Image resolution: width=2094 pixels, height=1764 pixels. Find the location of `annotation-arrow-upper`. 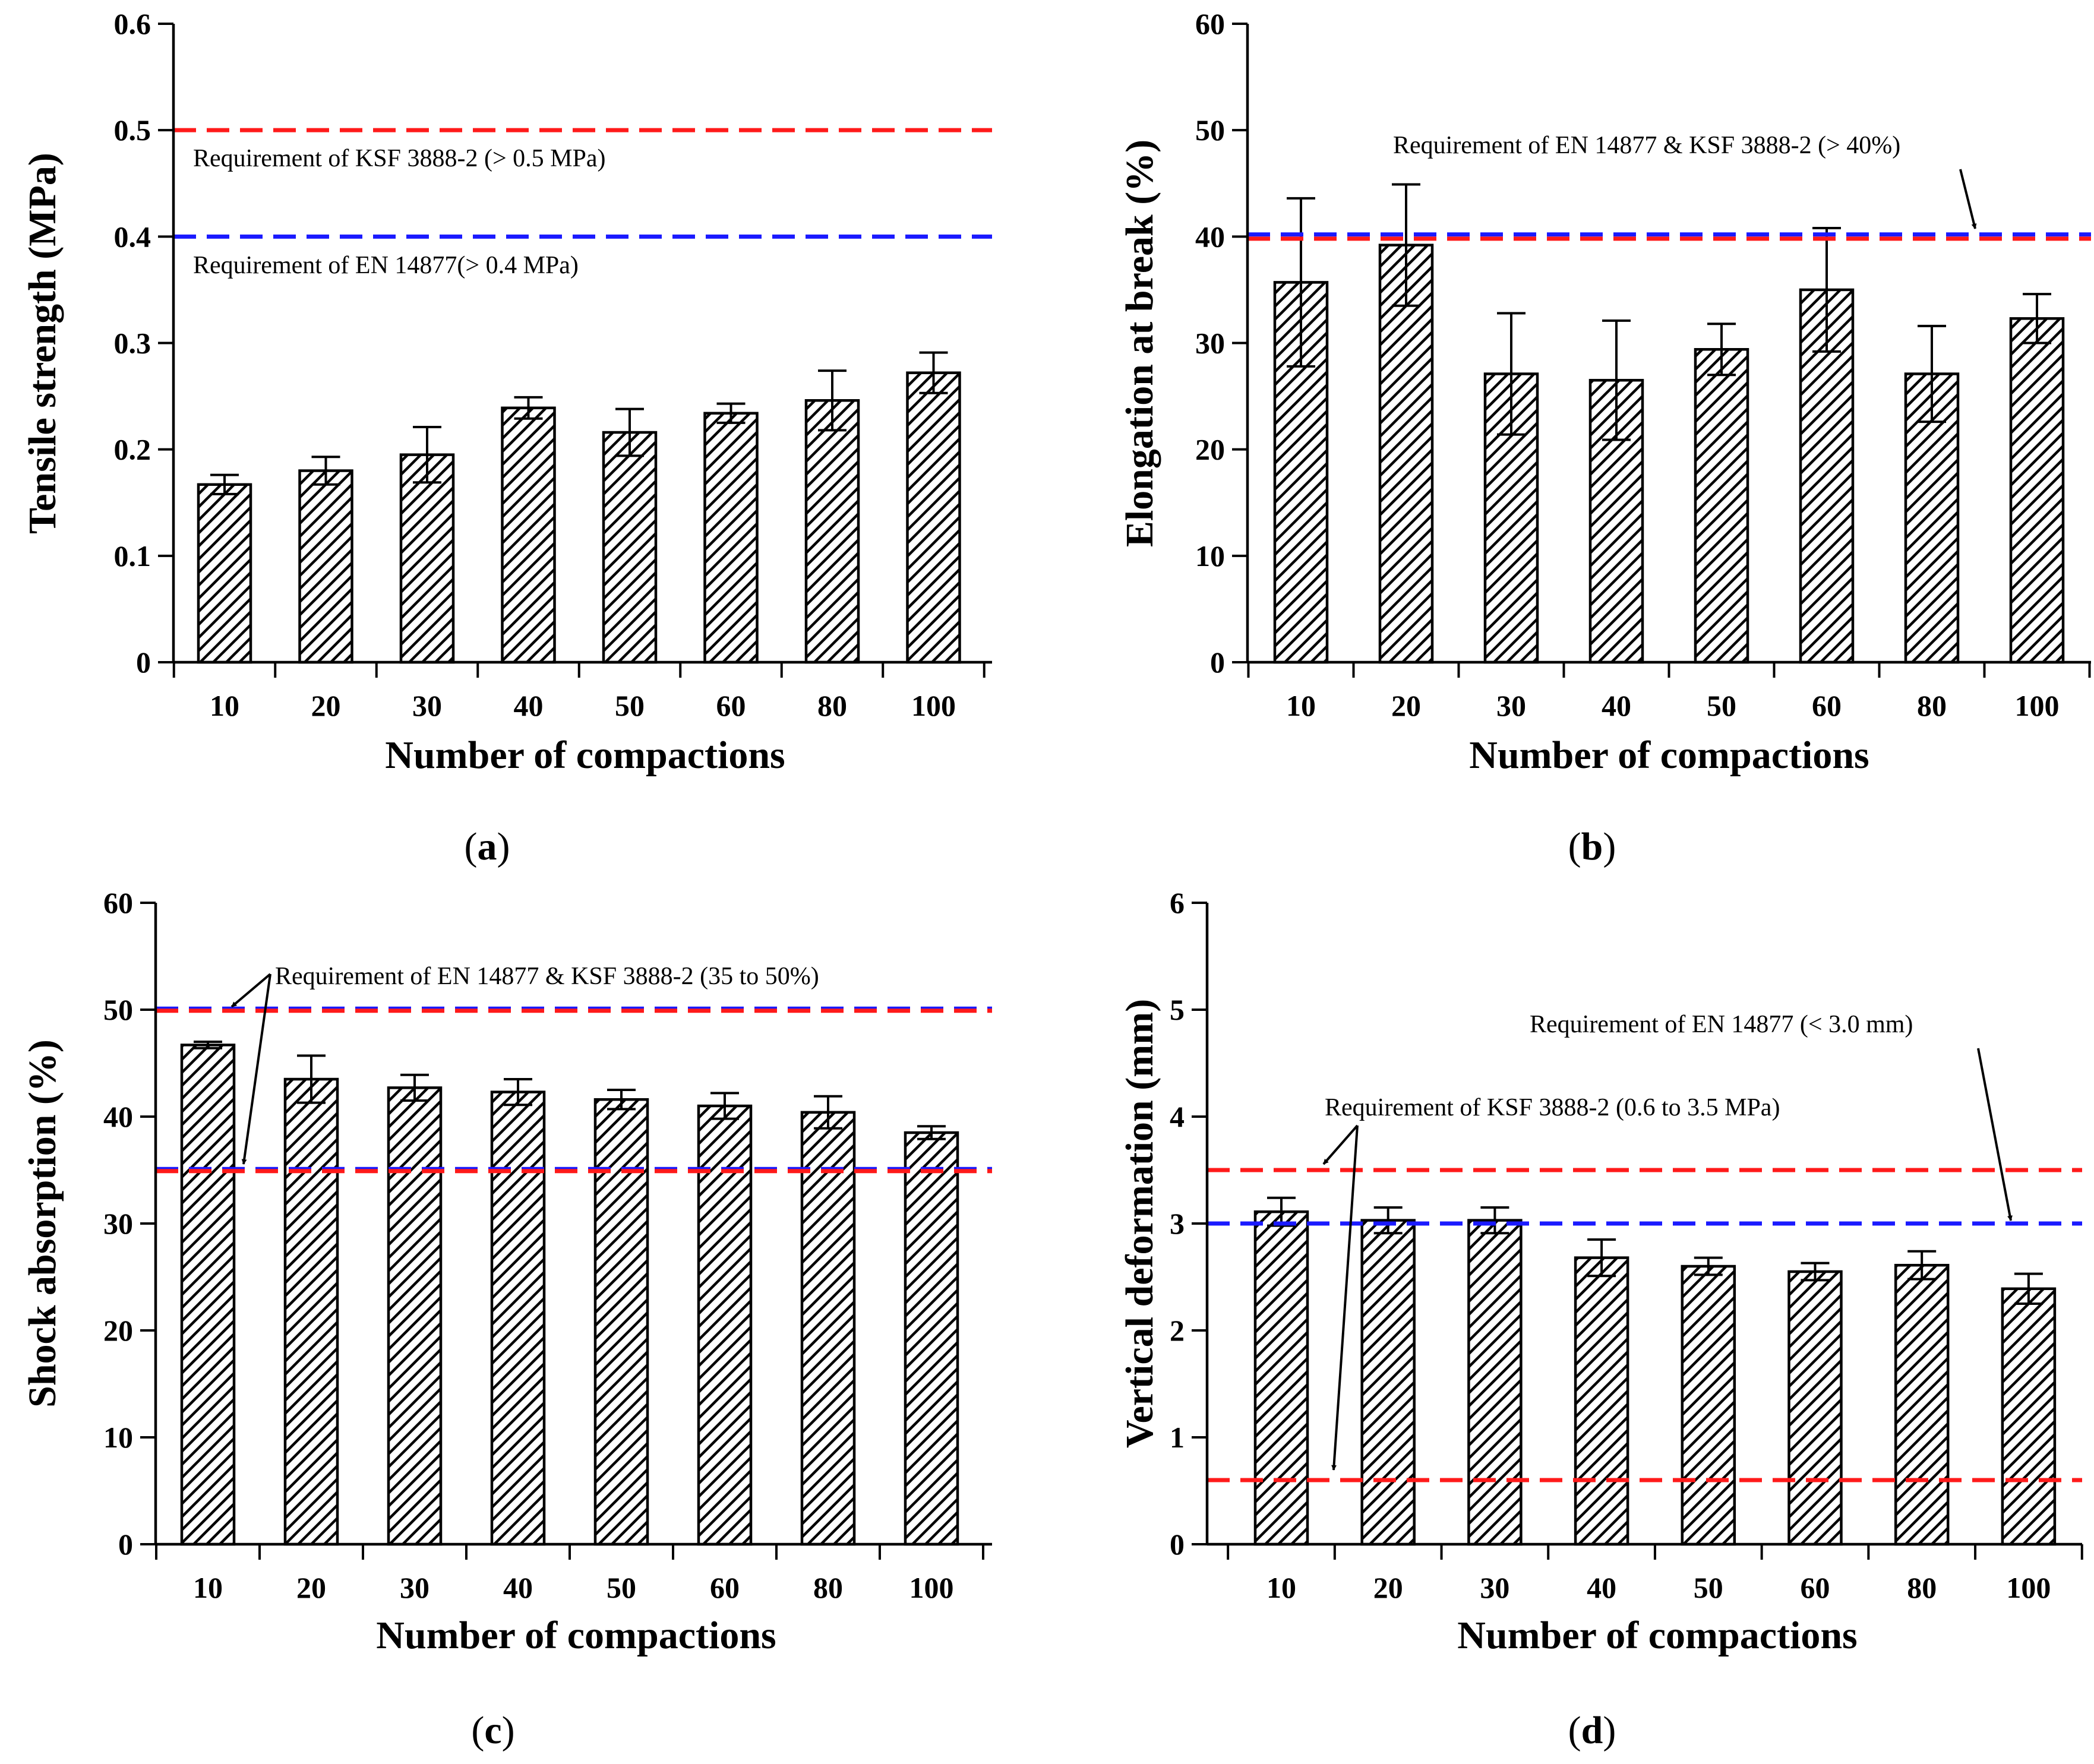

annotation-arrow-upper is located at coordinates (250, 990).